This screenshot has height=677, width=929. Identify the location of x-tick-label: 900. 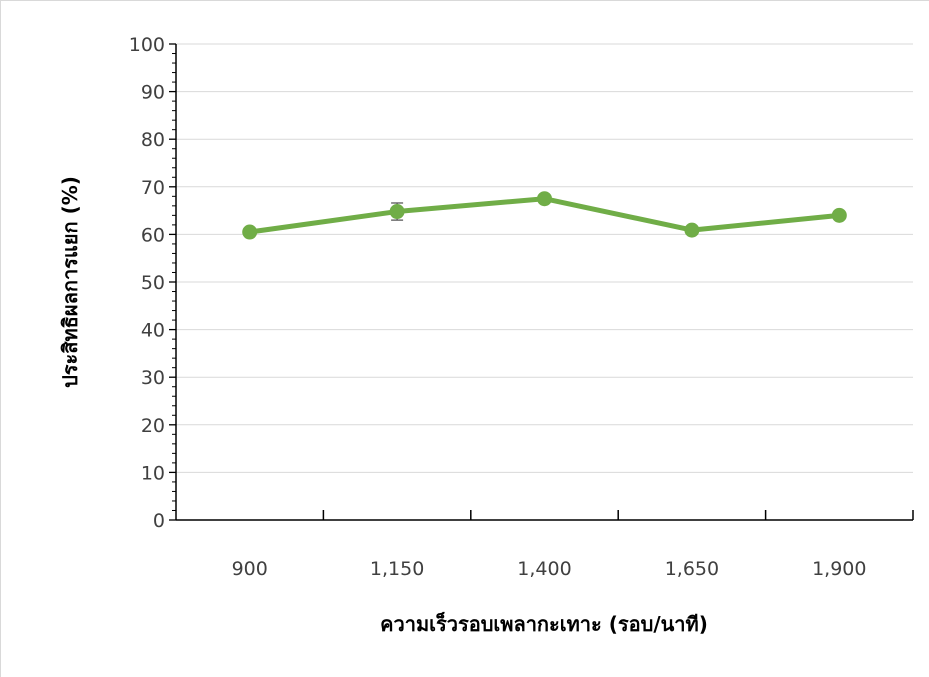
(250, 569).